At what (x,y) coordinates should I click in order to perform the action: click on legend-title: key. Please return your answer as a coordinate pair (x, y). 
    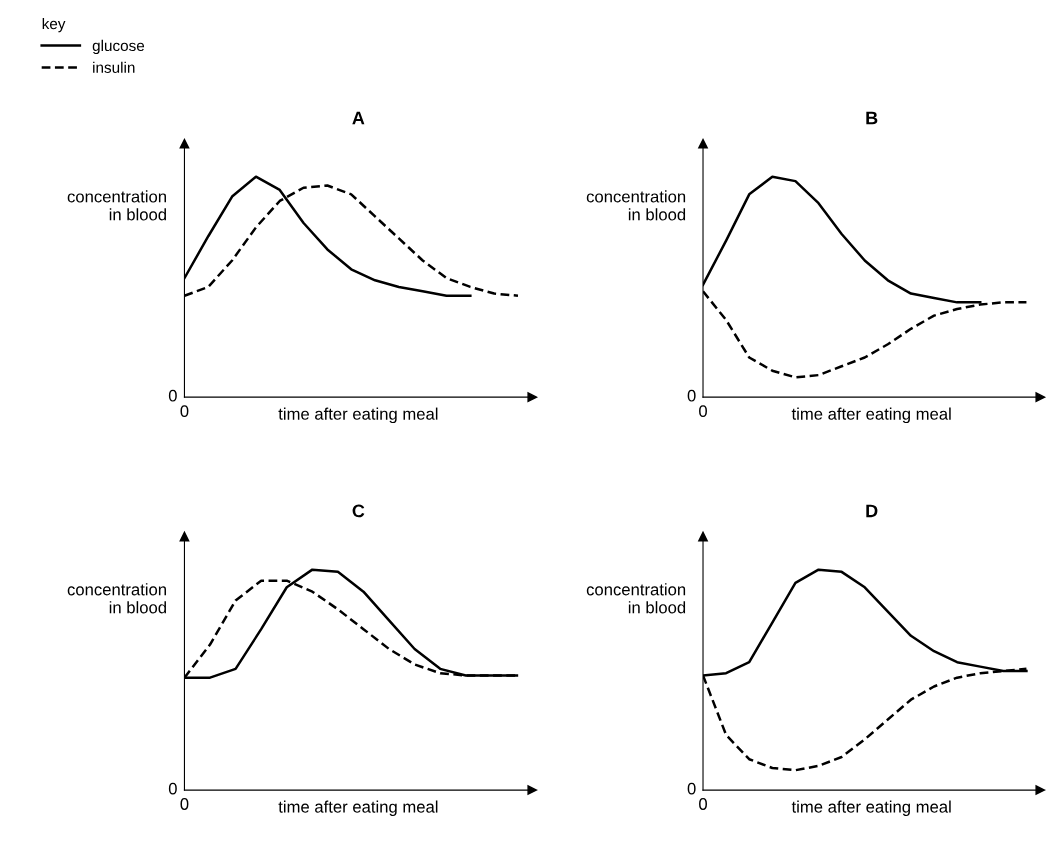
    Looking at the image, I should click on (54, 25).